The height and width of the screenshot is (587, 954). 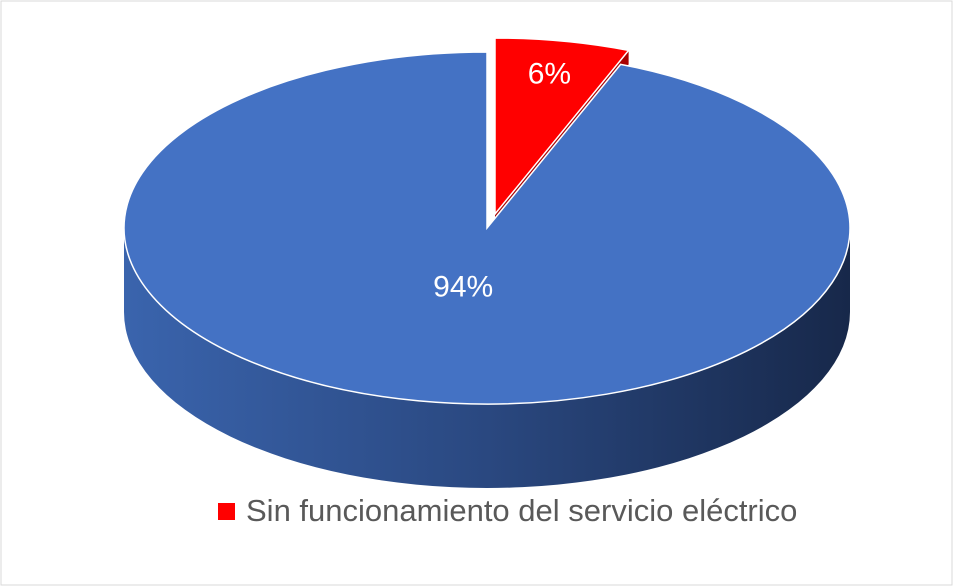 What do you see at coordinates (562, 127) in the screenshot?
I see `slice` at bounding box center [562, 127].